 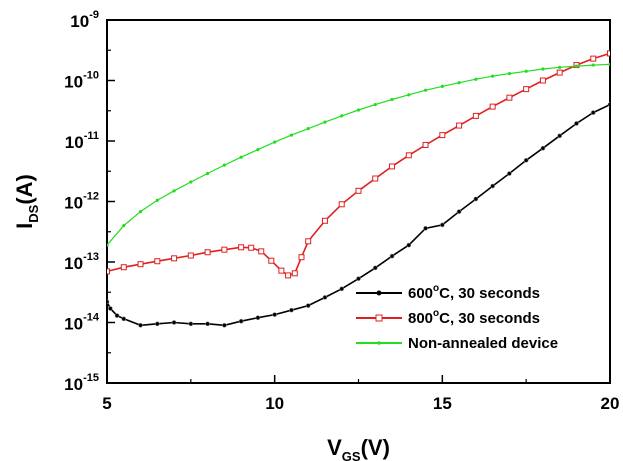 I want to click on y-tick-exponent: -13, so click(x=91, y=257).